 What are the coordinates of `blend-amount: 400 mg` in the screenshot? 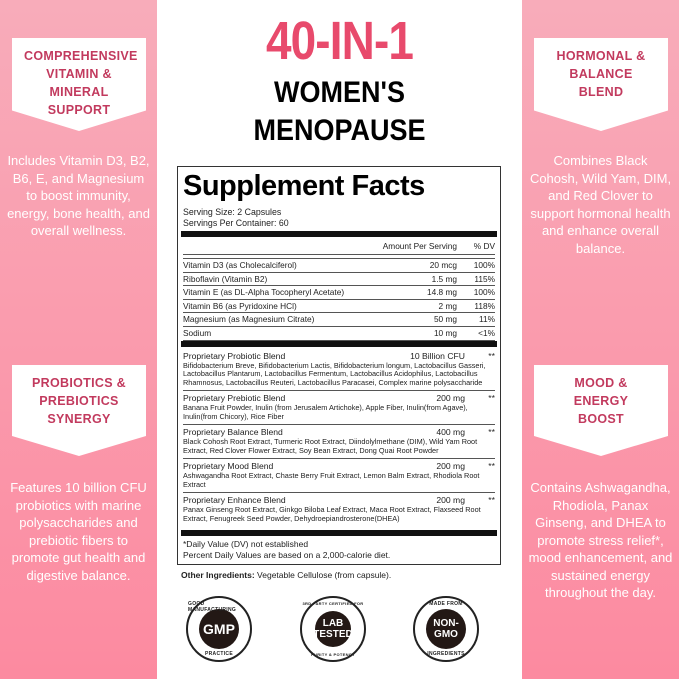 It's located at (450, 432).